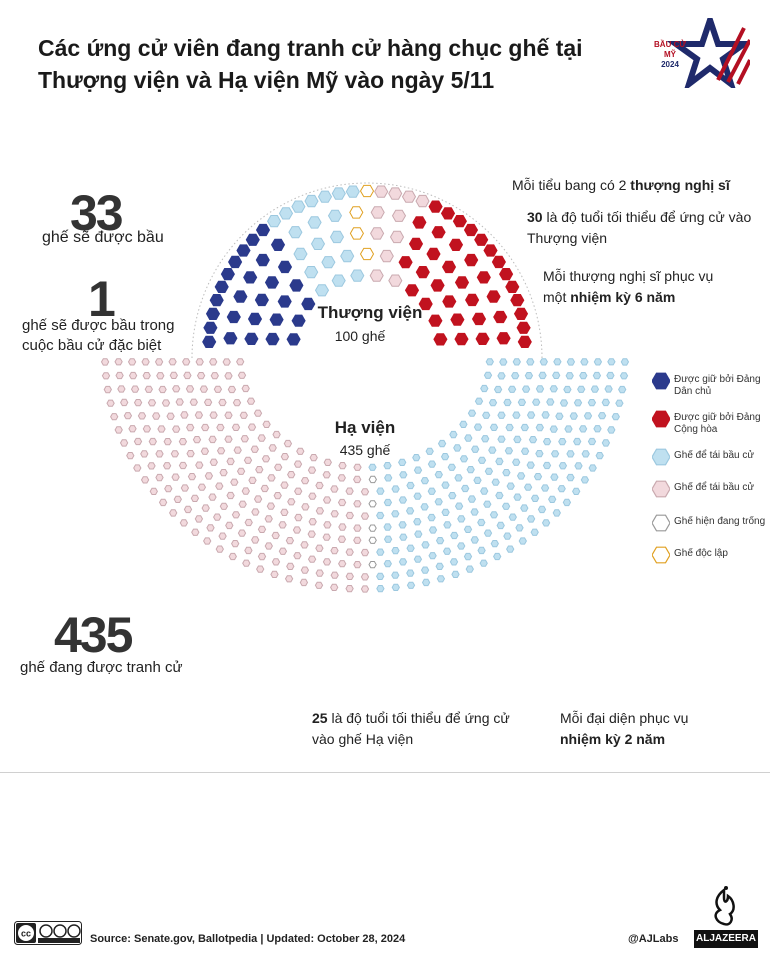  I want to click on legend-independent: Ghế độc lập, so click(709, 565).